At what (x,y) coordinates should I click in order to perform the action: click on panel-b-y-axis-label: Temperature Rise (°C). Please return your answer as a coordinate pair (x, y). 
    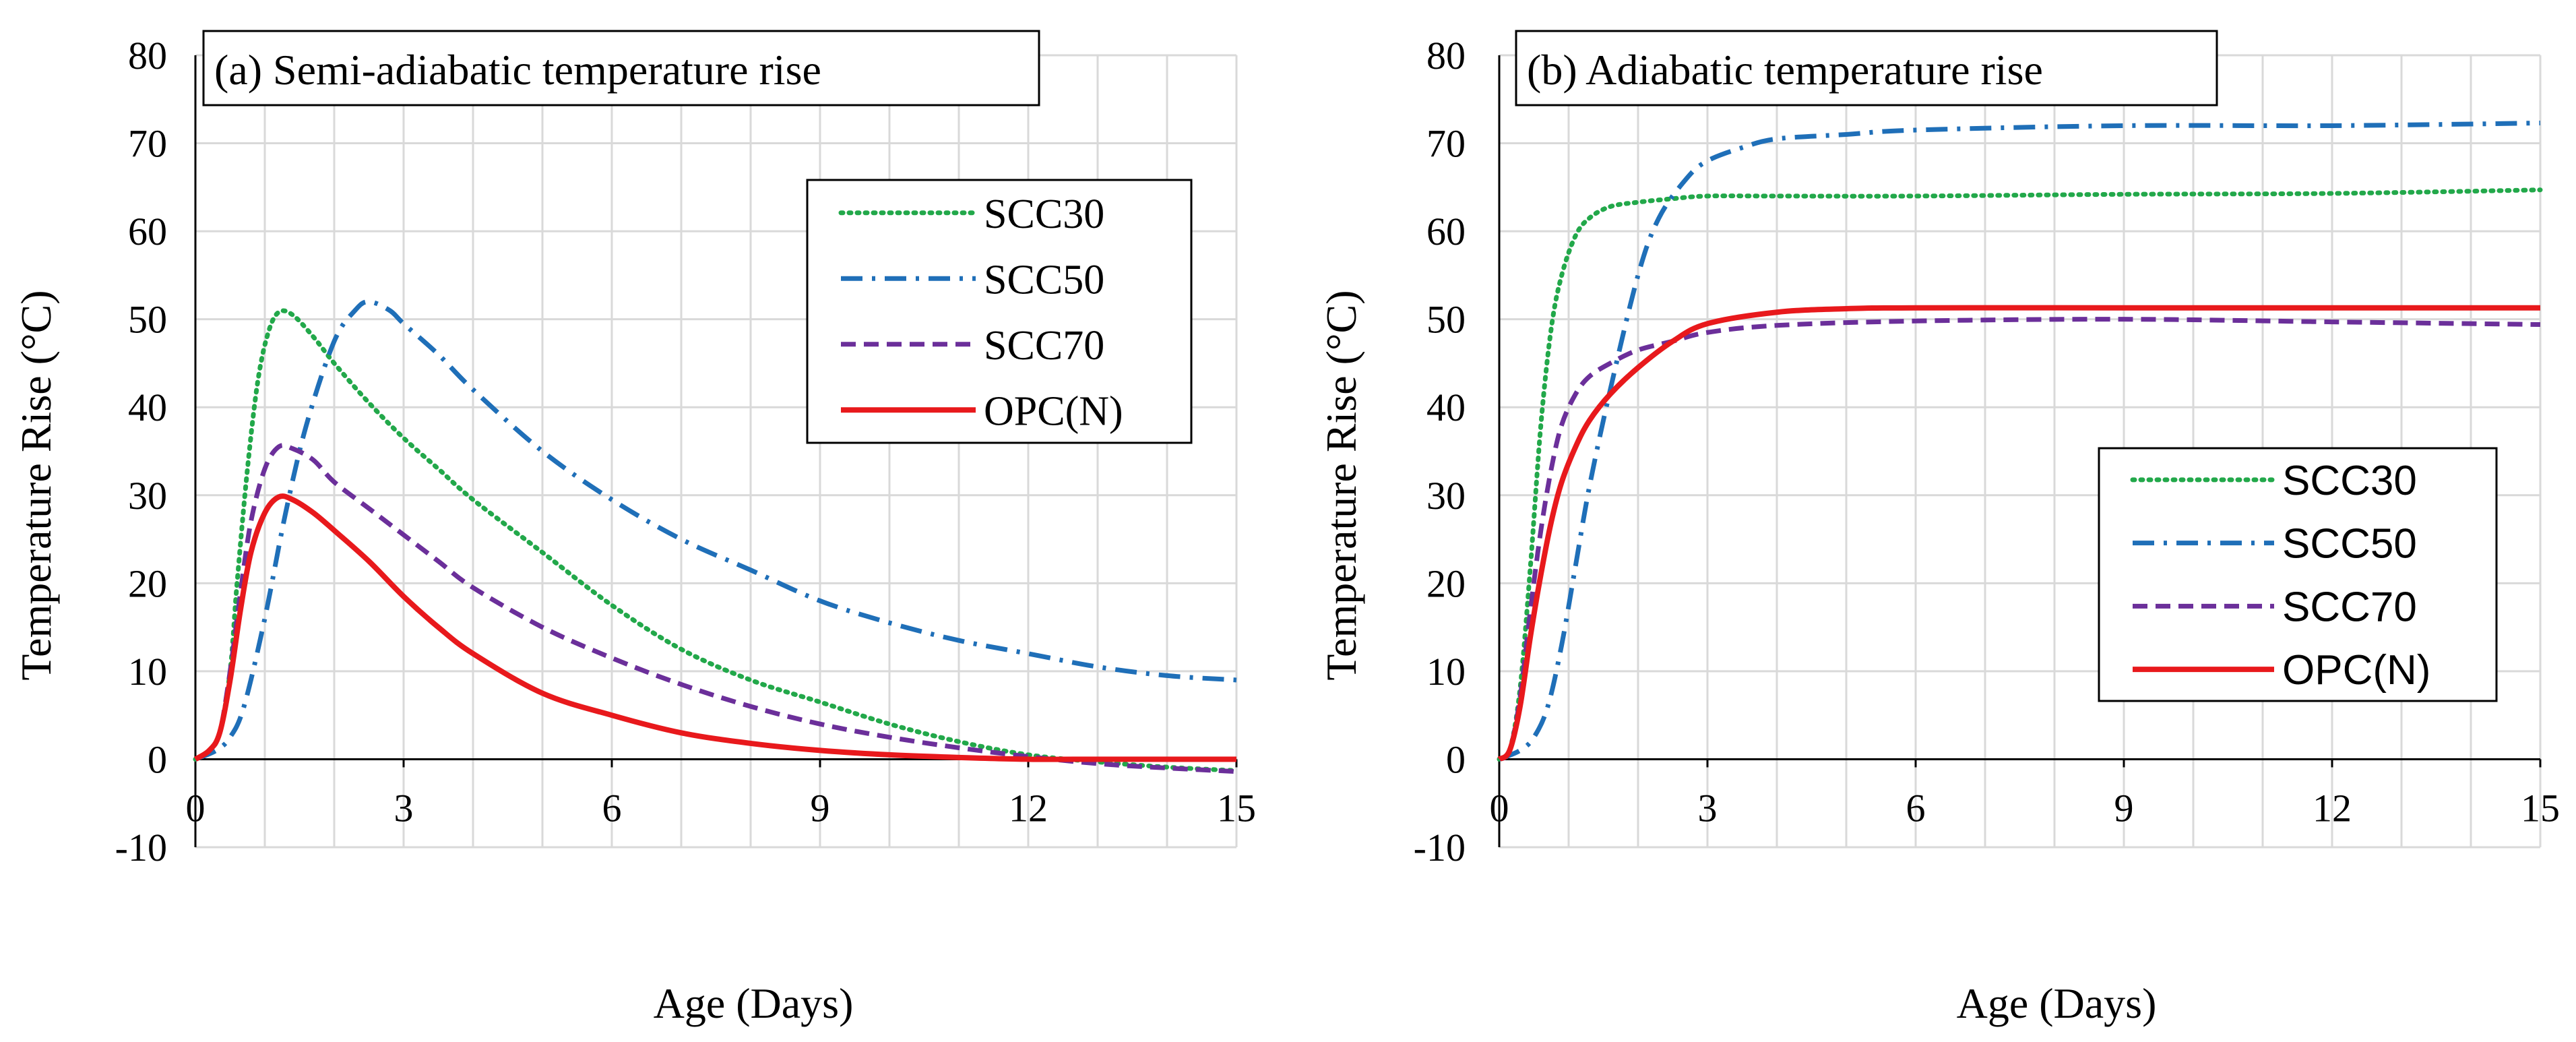
    Looking at the image, I should click on (1341, 485).